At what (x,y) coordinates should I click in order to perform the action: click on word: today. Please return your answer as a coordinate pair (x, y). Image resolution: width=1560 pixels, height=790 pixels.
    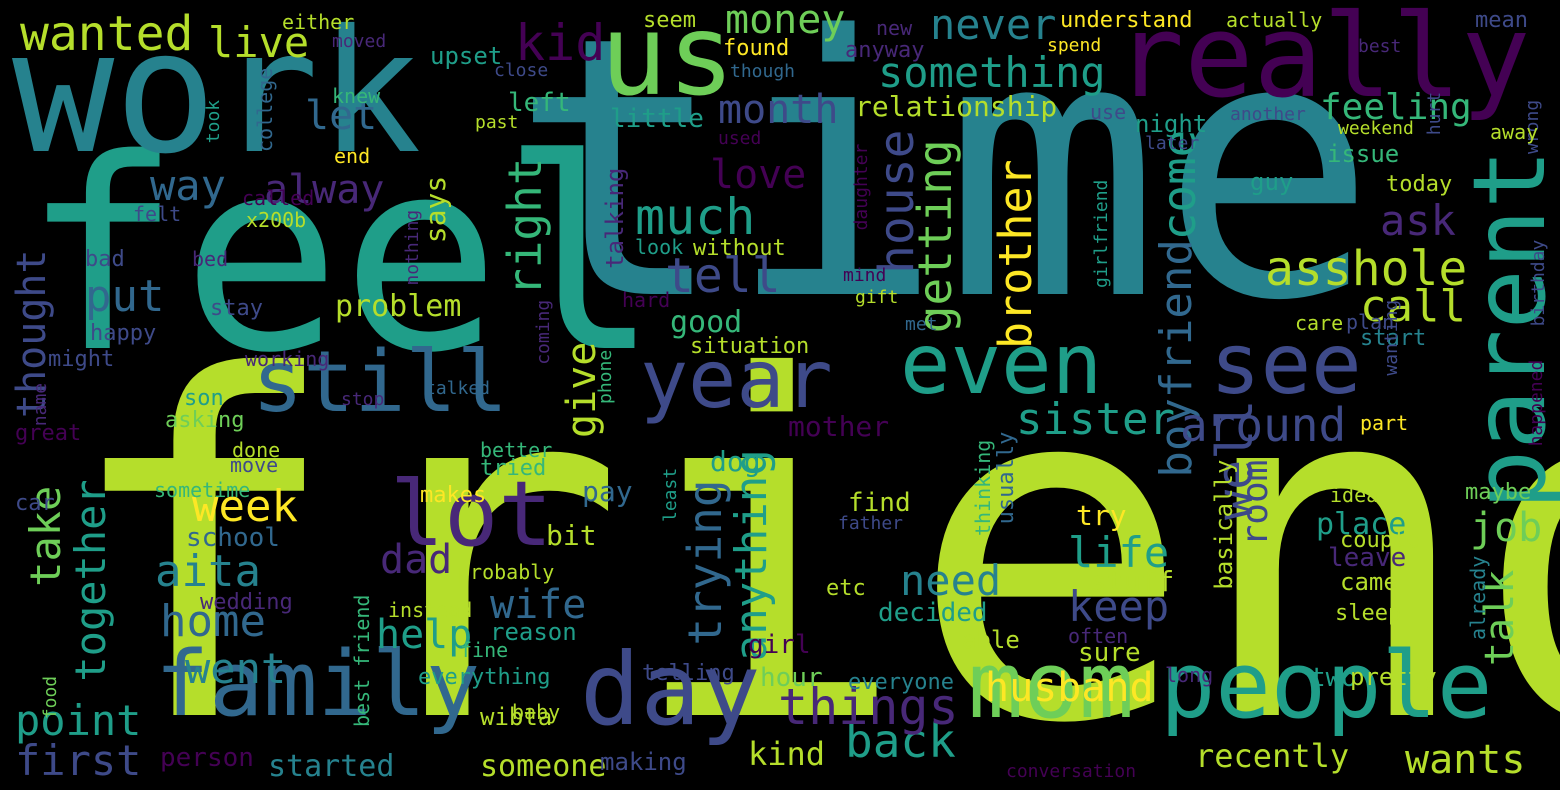
    Looking at the image, I should click on (1419, 184).